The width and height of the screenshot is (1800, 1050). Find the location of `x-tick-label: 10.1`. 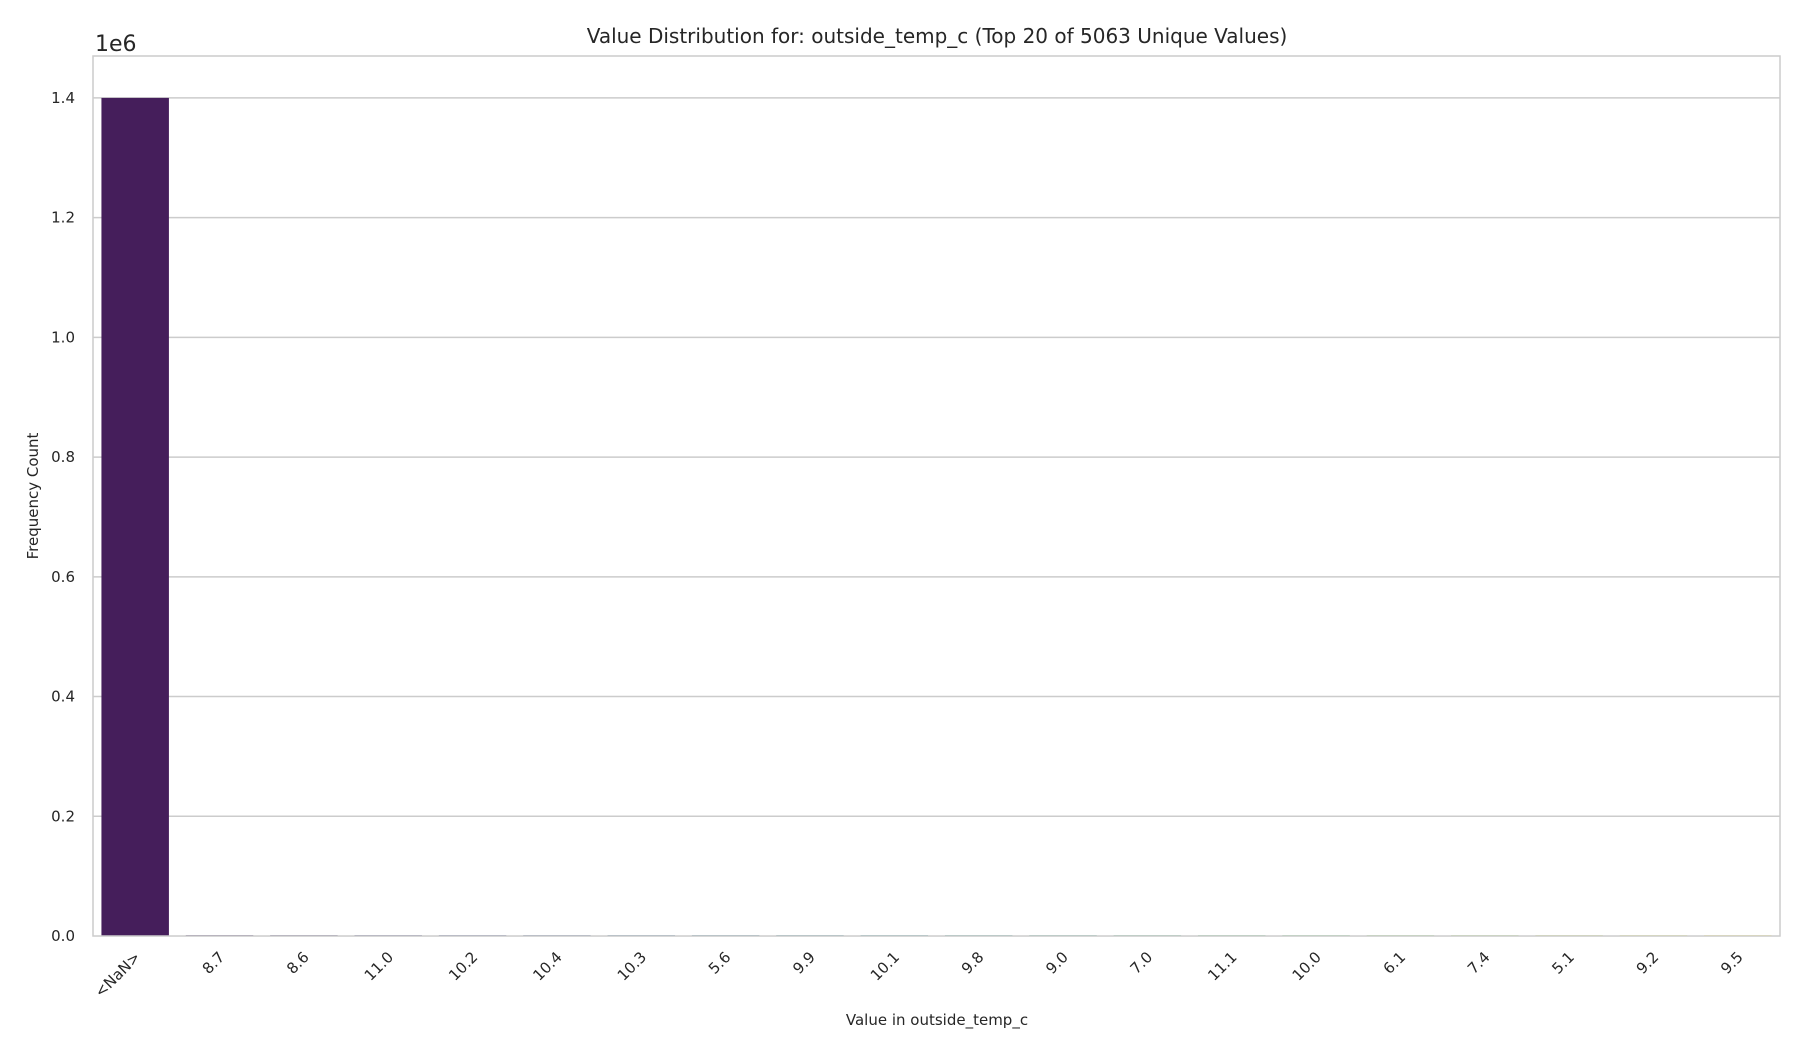

x-tick-label: 10.1 is located at coordinates (885, 966).